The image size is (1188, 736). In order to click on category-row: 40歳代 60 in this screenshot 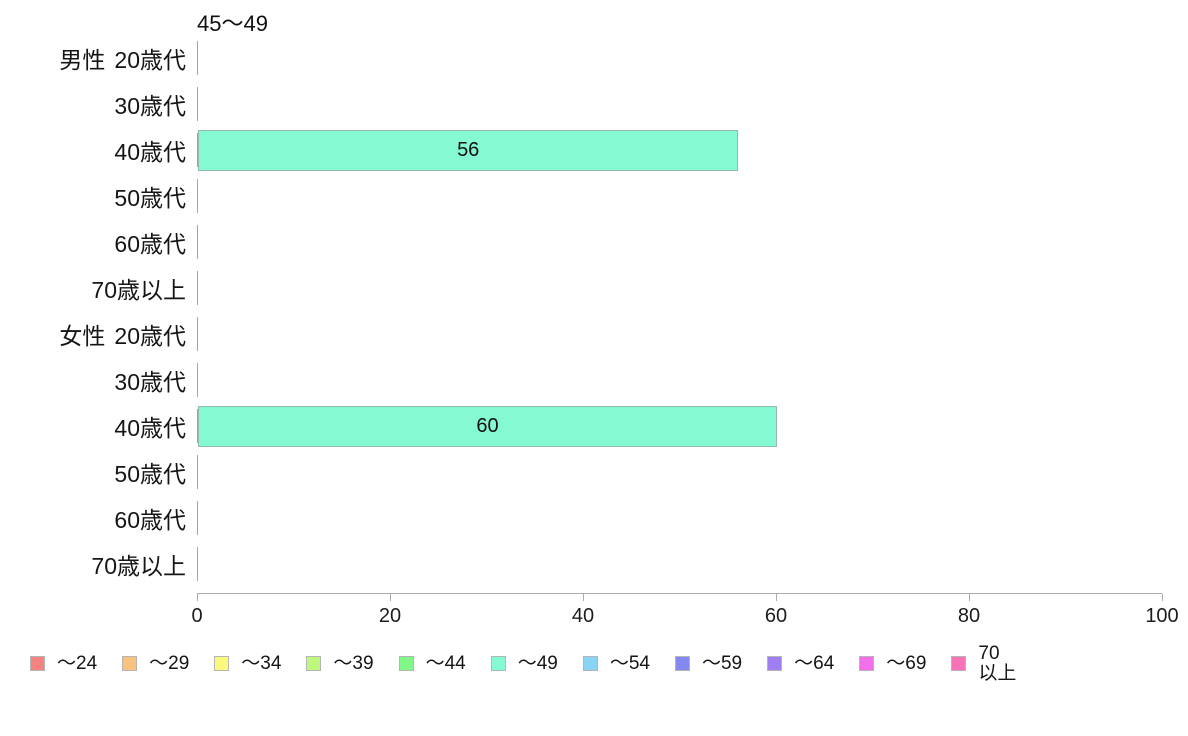, I will do `click(594, 426)`.